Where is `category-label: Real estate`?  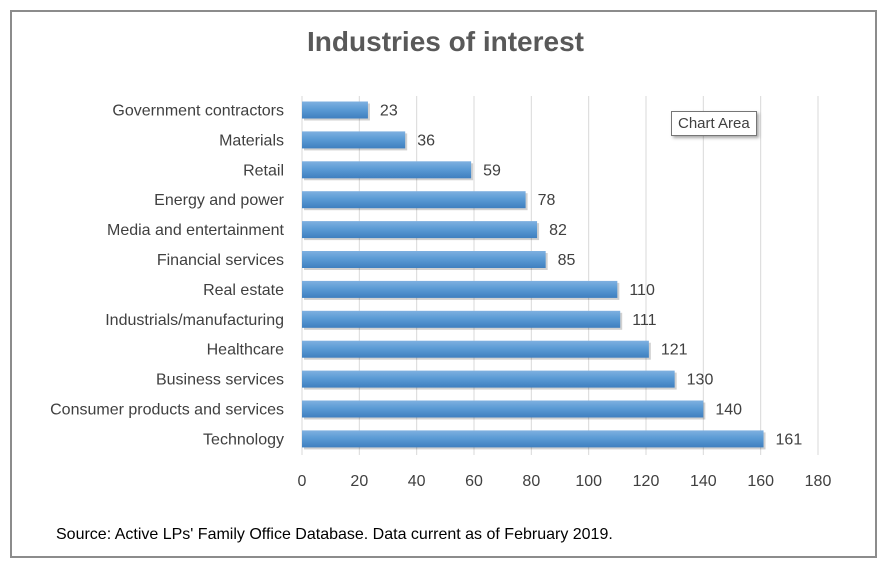 category-label: Real estate is located at coordinates (243, 290).